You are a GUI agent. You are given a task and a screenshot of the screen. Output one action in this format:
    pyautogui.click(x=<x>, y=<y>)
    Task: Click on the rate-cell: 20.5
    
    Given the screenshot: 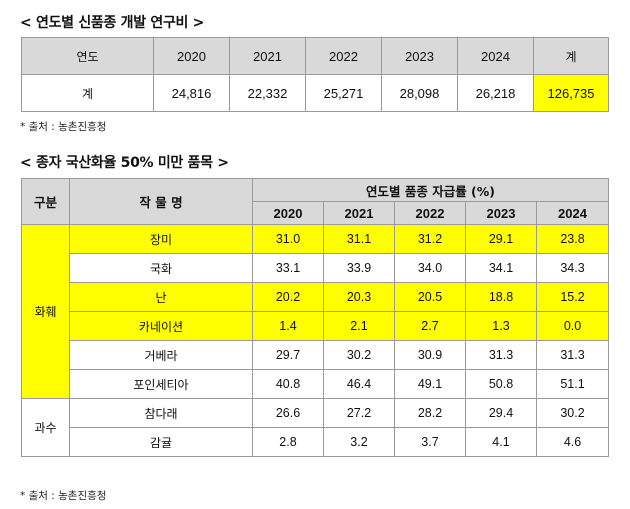 What is the action you would take?
    pyautogui.click(x=430, y=297)
    